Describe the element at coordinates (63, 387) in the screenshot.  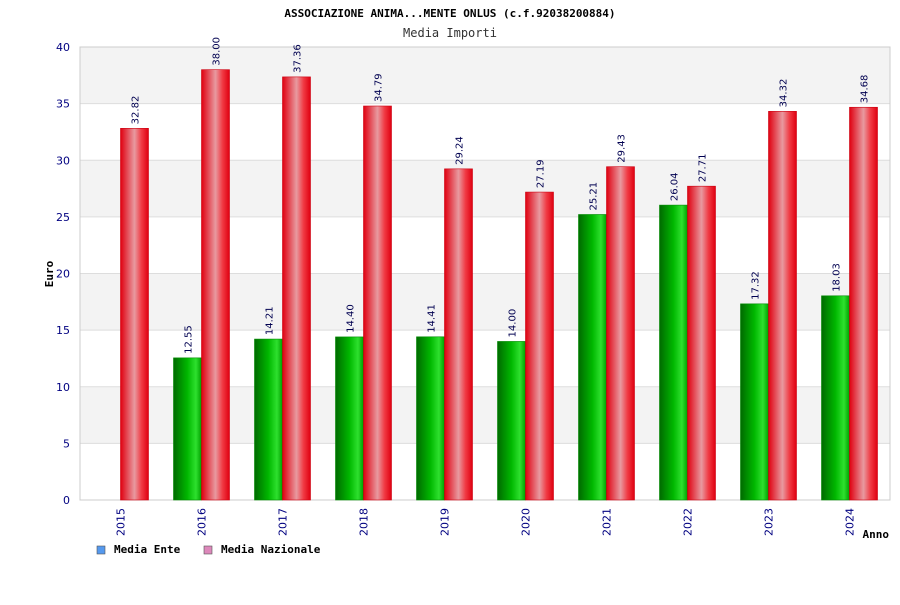
I see `y-tick-label: 10` at that location.